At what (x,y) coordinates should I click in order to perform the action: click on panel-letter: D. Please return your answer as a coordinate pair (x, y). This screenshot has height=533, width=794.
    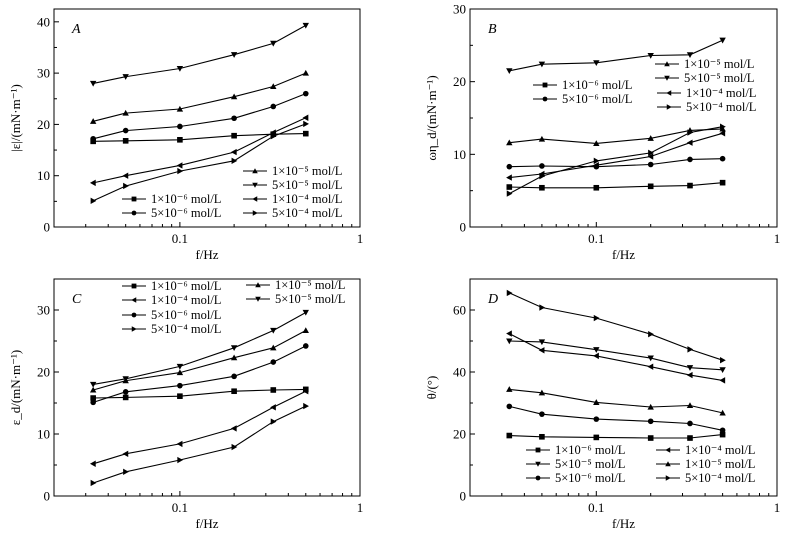
    Looking at the image, I should click on (492, 299).